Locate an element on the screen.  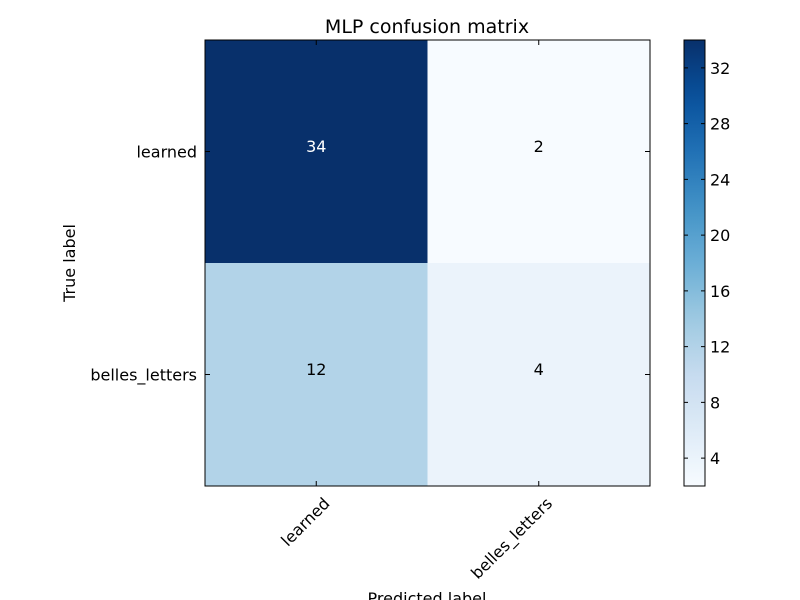
x-tick-label: belles_letters is located at coordinates (512, 539).